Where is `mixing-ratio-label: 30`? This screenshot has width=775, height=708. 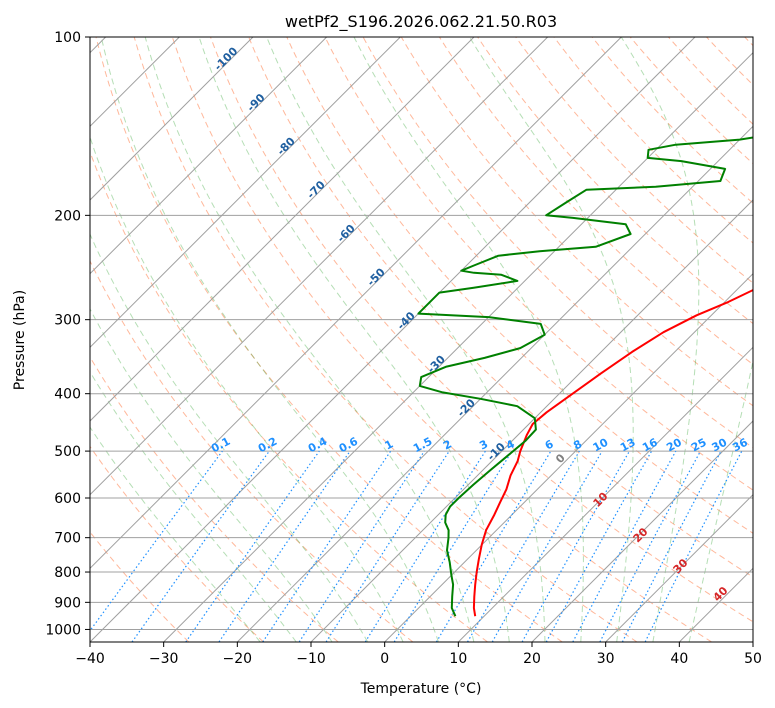 mixing-ratio-label: 30 is located at coordinates (720, 445).